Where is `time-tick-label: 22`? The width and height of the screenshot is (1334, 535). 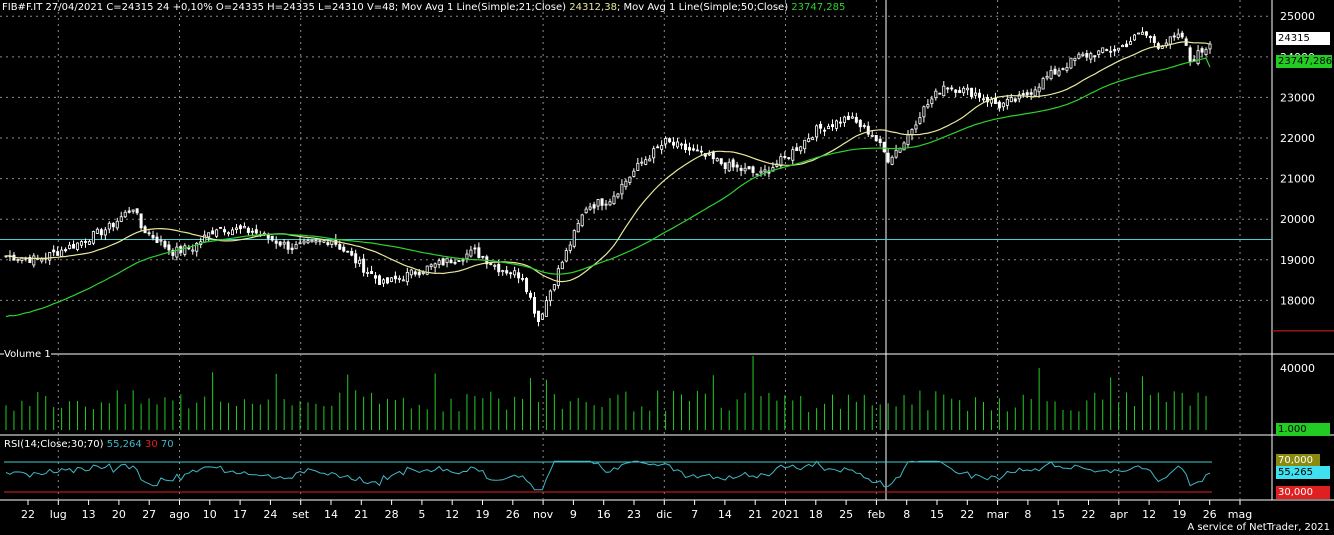 time-tick-label: 22 is located at coordinates (28, 514).